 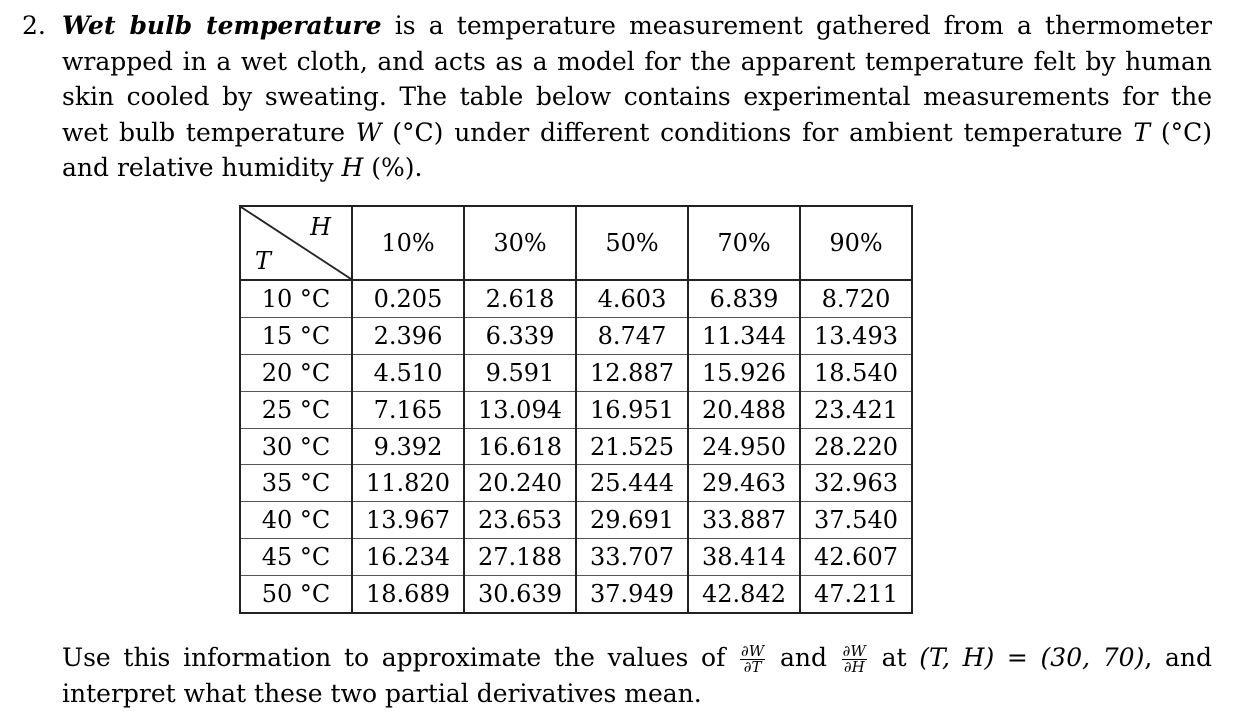 I want to click on row-header: 45 °C, so click(x=296, y=557).